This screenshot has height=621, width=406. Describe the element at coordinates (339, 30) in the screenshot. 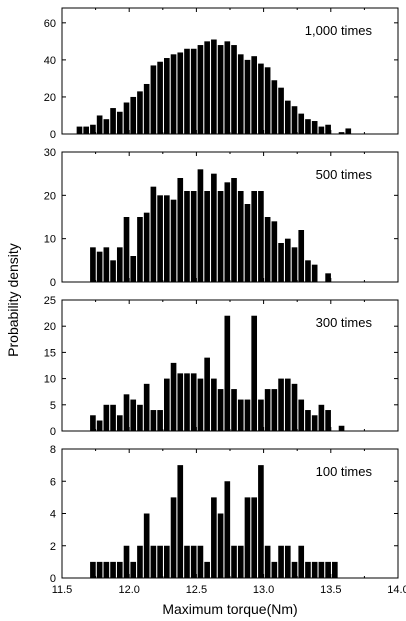

I see `panel-label: 1,000 times` at that location.